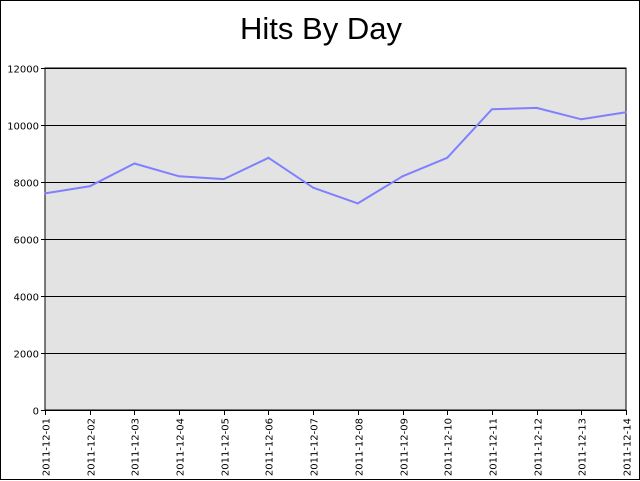  Describe the element at coordinates (539, 447) in the screenshot. I see `x-tick-label-11: 2011-12-12` at that location.